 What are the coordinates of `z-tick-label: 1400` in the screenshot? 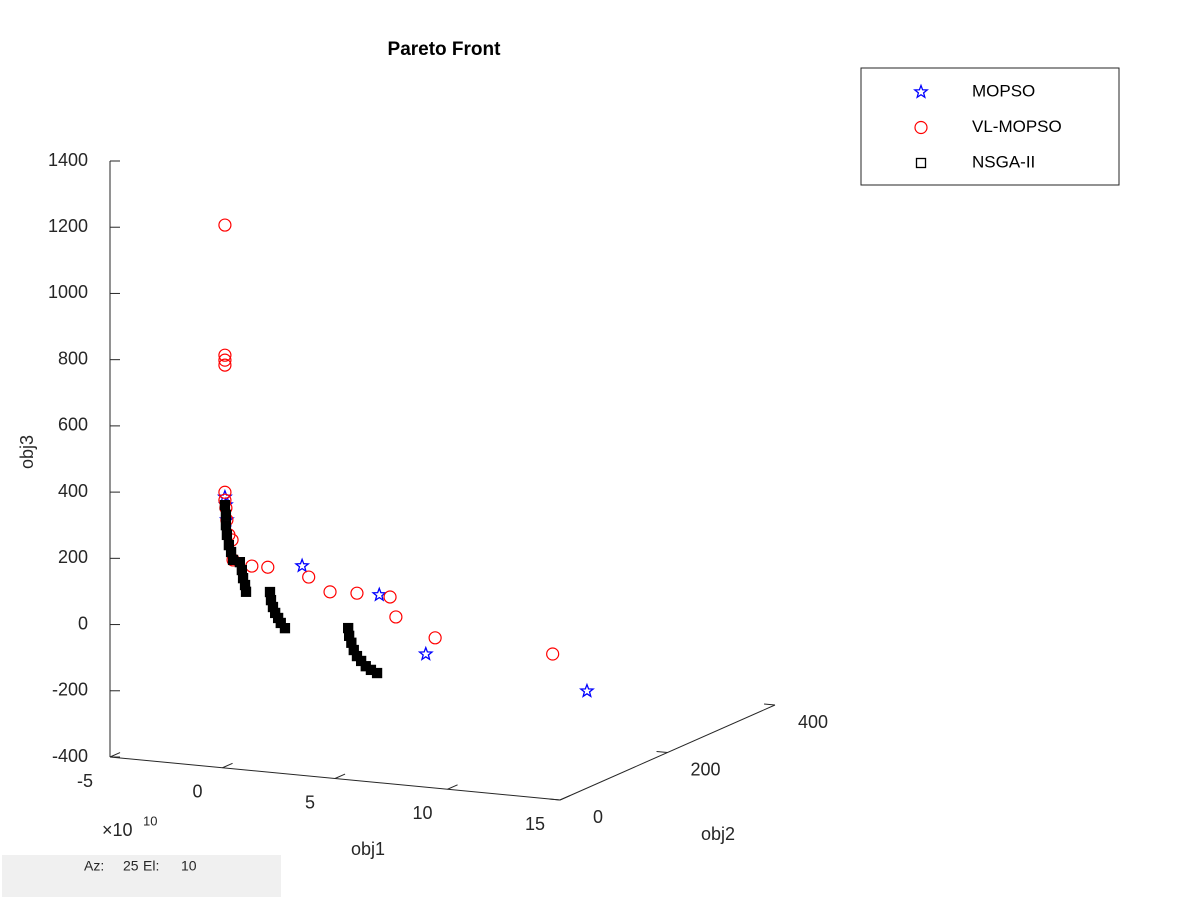 It's located at (68, 160).